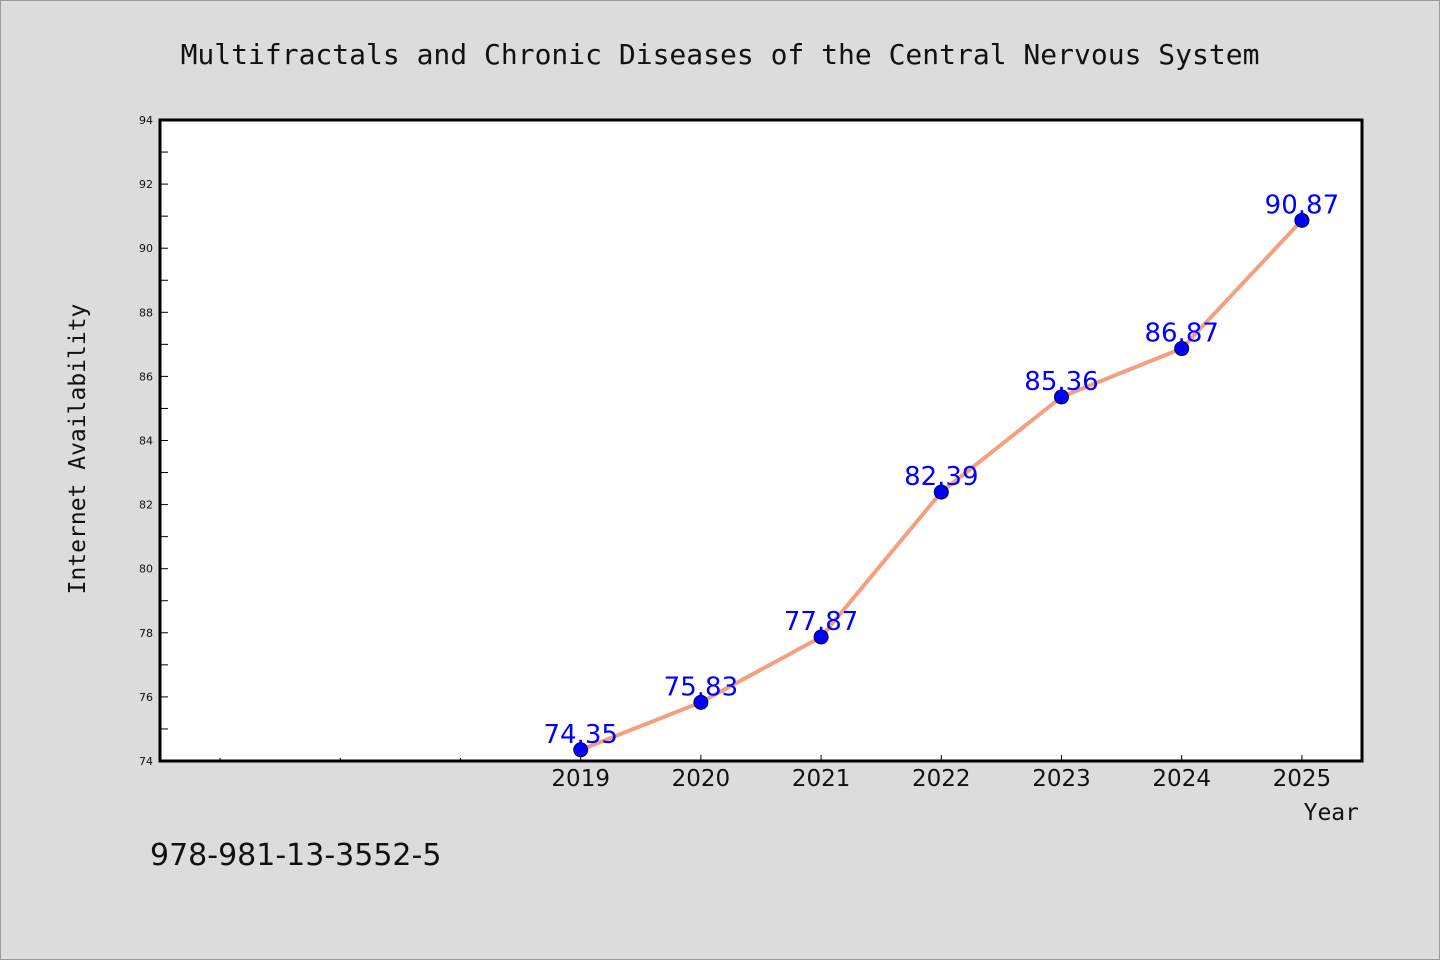 The width and height of the screenshot is (1440, 960). What do you see at coordinates (146, 184) in the screenshot?
I see `y-tick-label: 92` at bounding box center [146, 184].